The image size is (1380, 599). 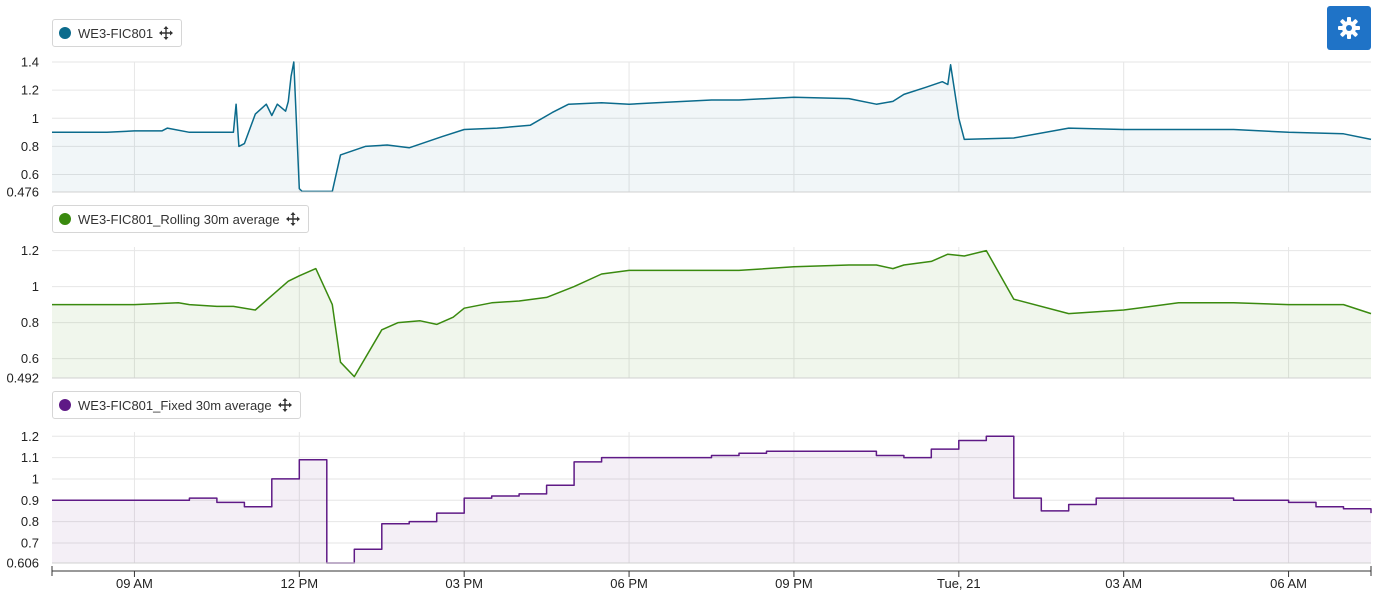 What do you see at coordinates (30, 457) in the screenshot?
I see `y-tick-label: 1.1` at bounding box center [30, 457].